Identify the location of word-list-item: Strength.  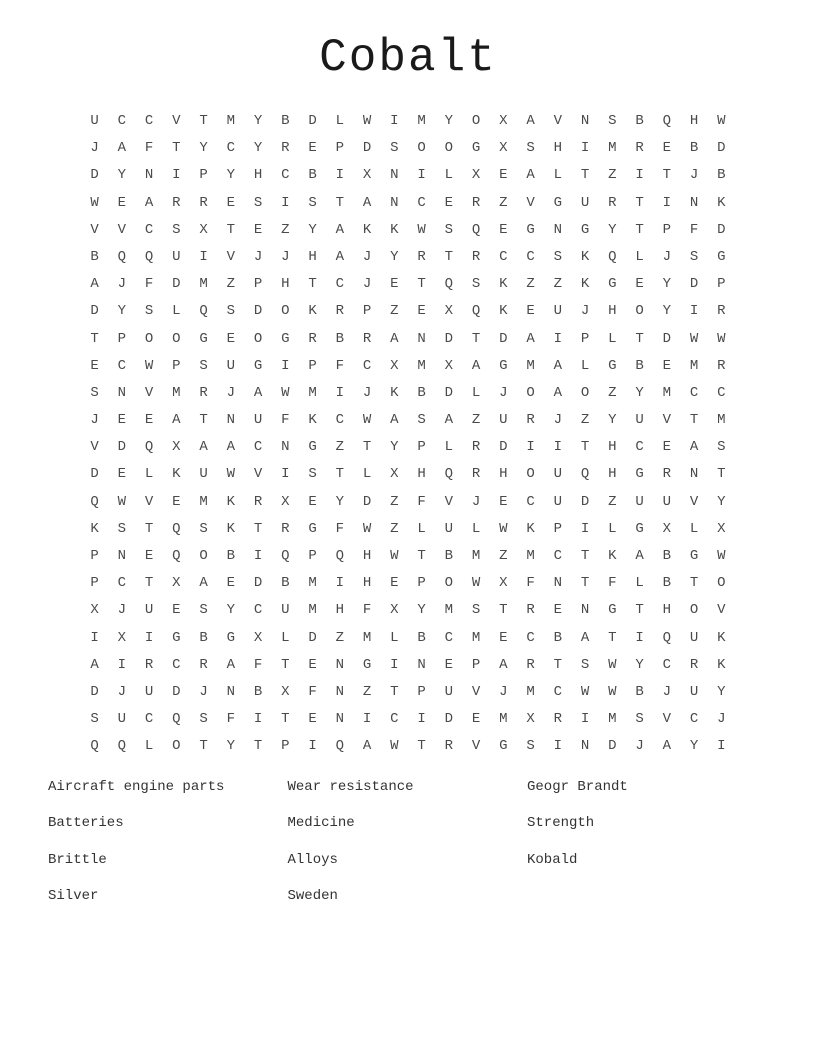
(561, 823).